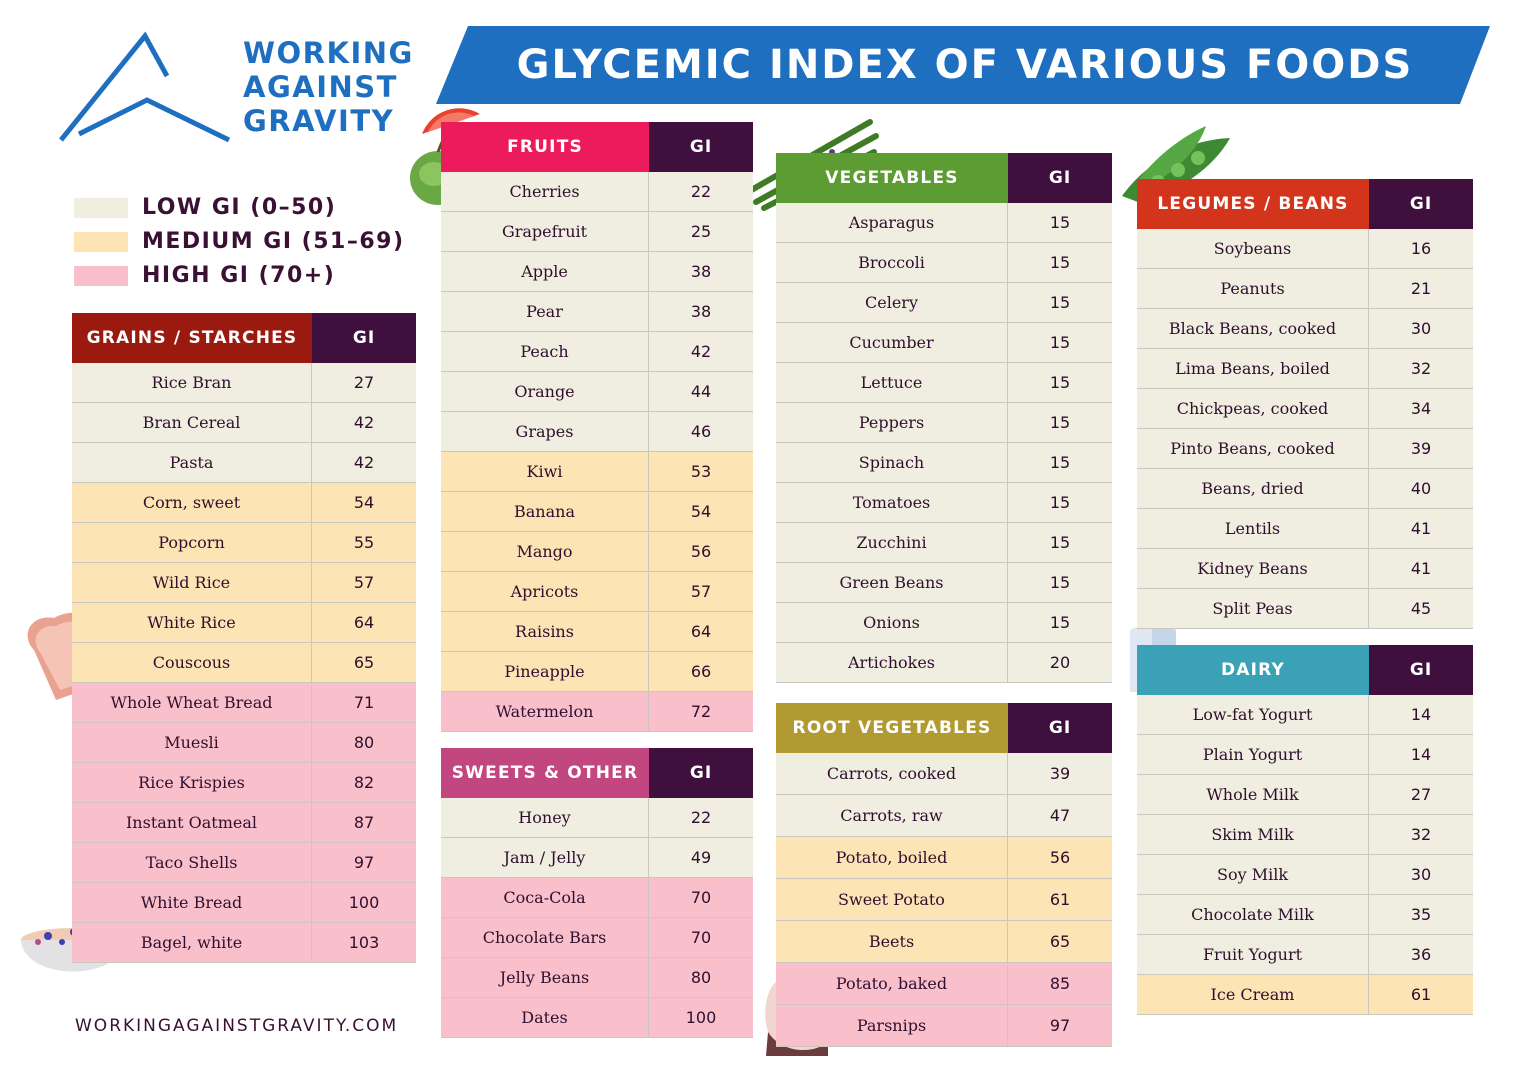  Describe the element at coordinates (545, 631) in the screenshot. I see `food-name: Raisins` at that location.